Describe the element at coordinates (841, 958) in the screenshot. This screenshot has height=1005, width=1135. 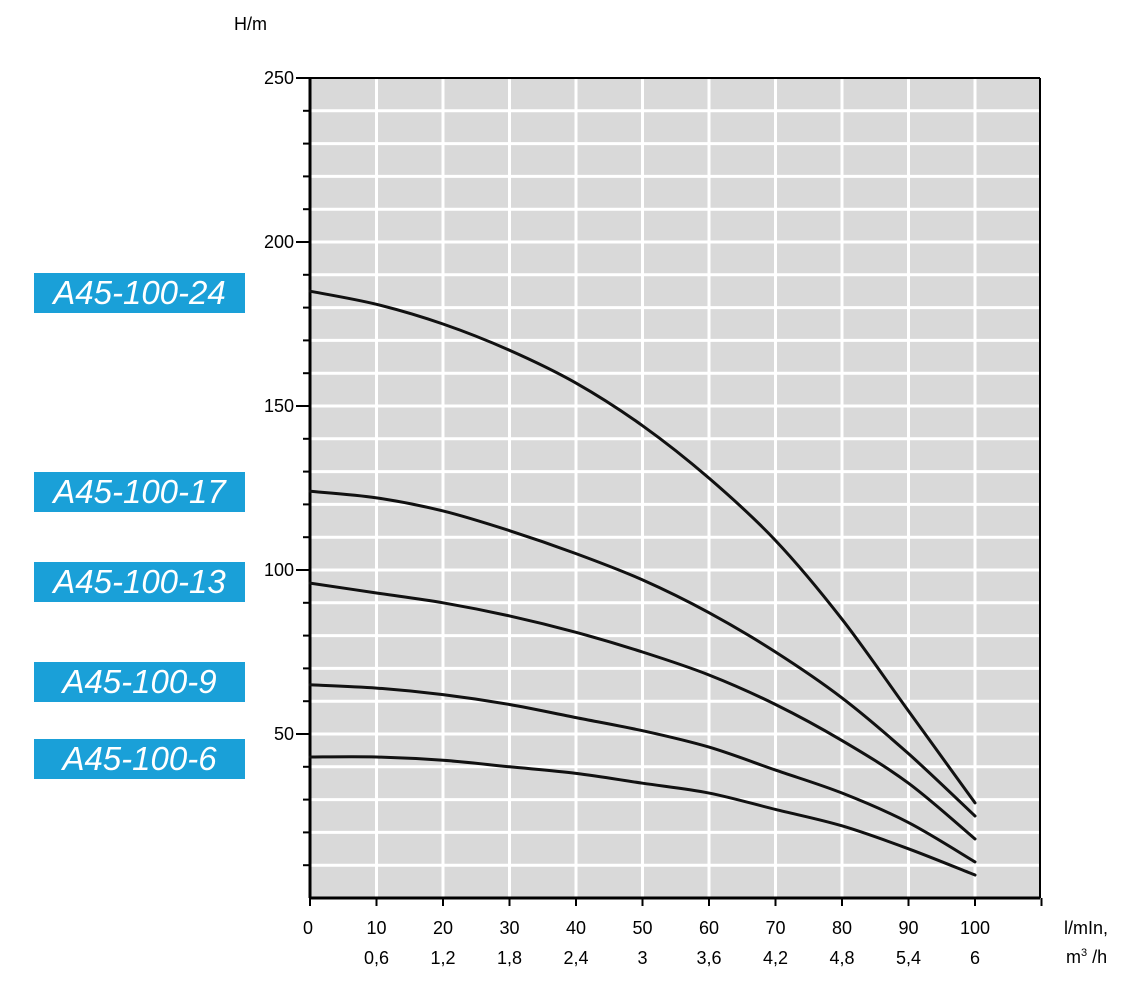
I see `x-tick-label-secondary: 4,8` at that location.